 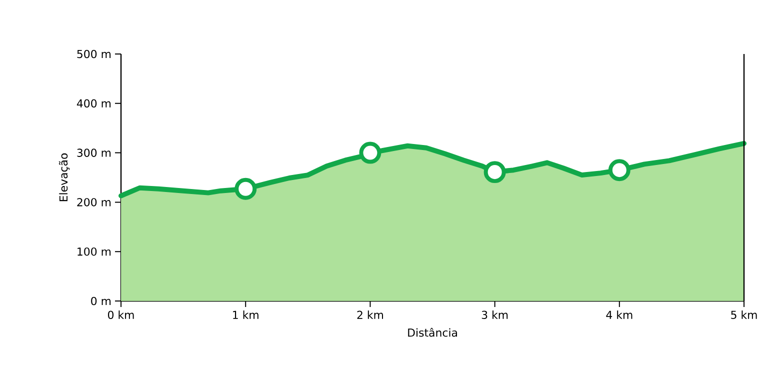 I want to click on x-tick-label: 3 km, so click(x=495, y=314).